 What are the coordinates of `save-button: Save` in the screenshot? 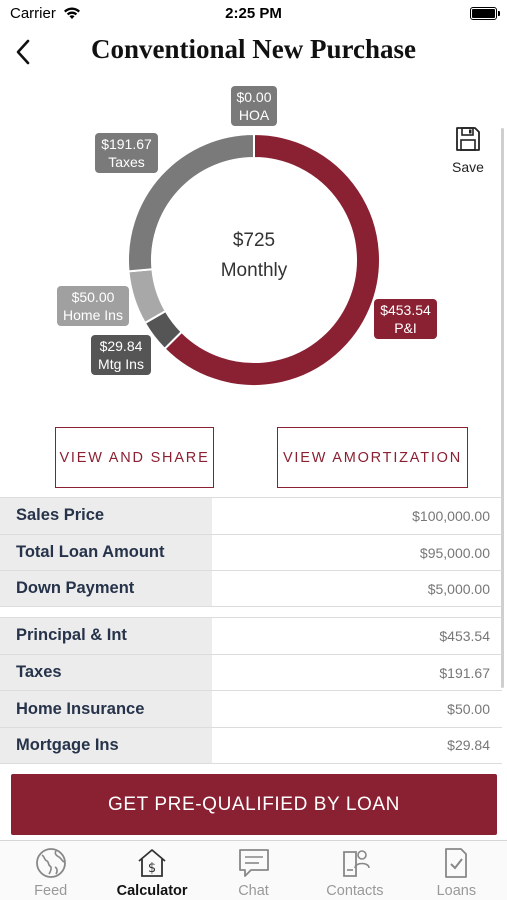 It's located at (468, 150).